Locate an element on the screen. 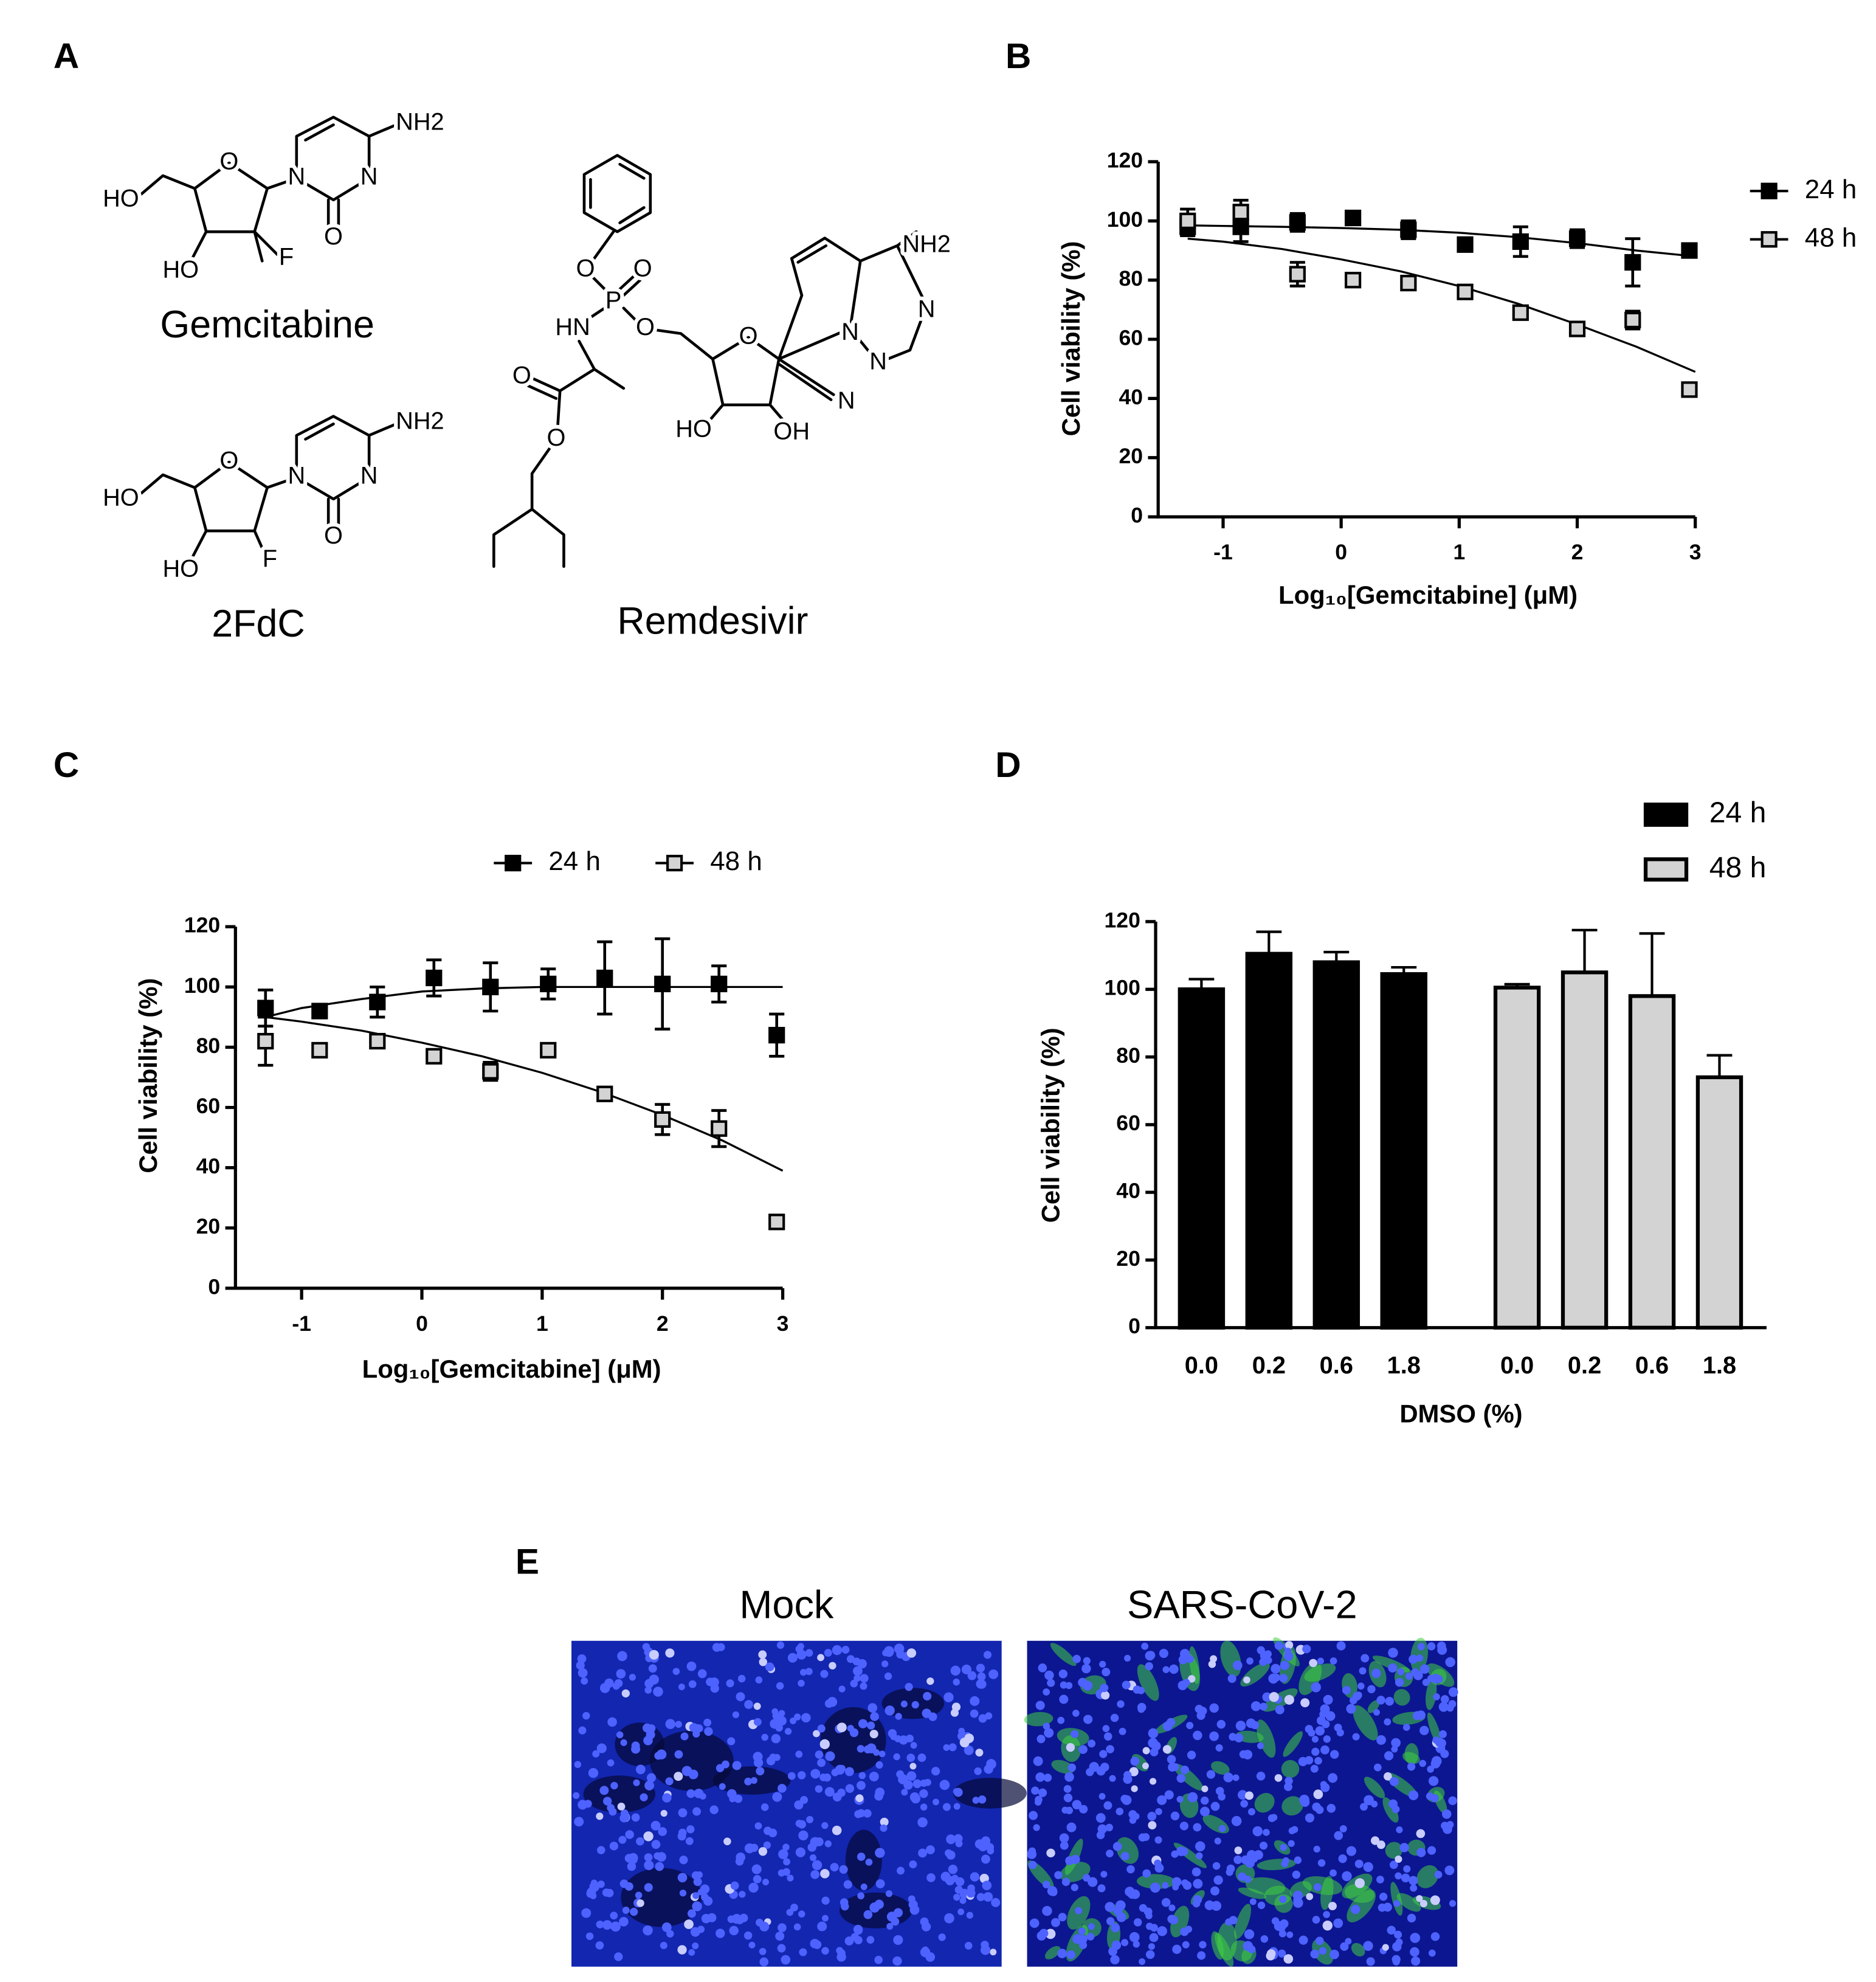  legend-swatch is located at coordinates (1666, 869).